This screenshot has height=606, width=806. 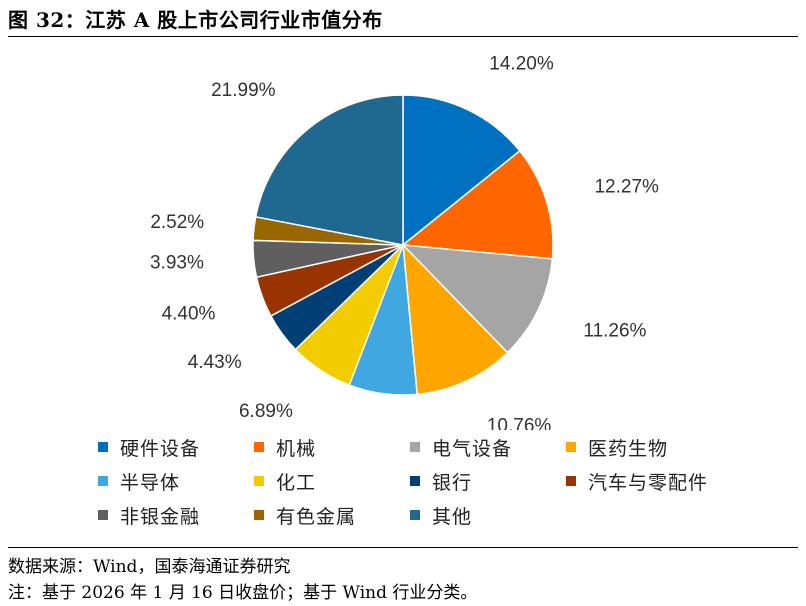 What do you see at coordinates (472, 448) in the screenshot?
I see `legend-label: 电气设备` at bounding box center [472, 448].